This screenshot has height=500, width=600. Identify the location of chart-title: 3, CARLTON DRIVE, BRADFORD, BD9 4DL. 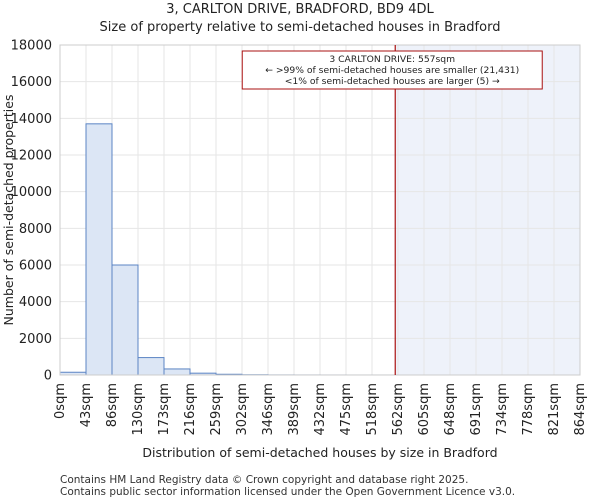
(300, 9).